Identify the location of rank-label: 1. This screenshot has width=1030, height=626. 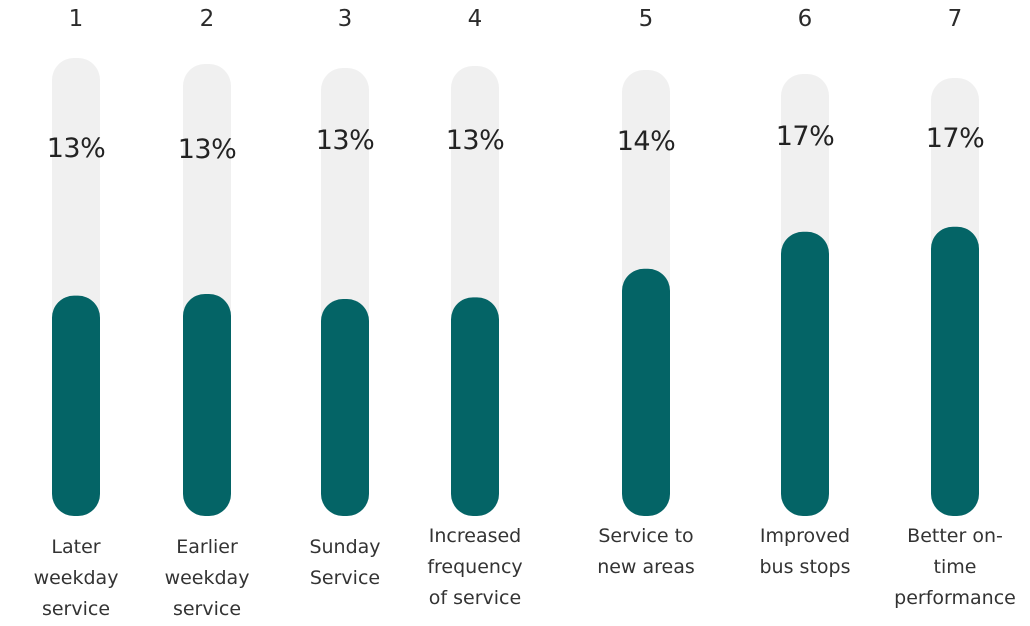
(76, 19).